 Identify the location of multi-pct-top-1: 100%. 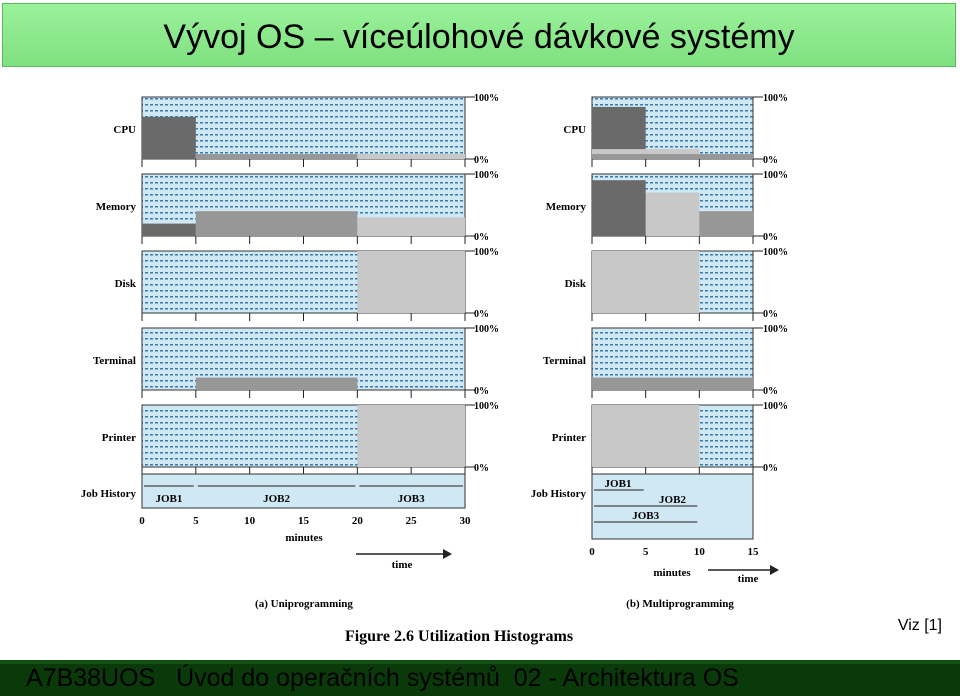
(775, 175).